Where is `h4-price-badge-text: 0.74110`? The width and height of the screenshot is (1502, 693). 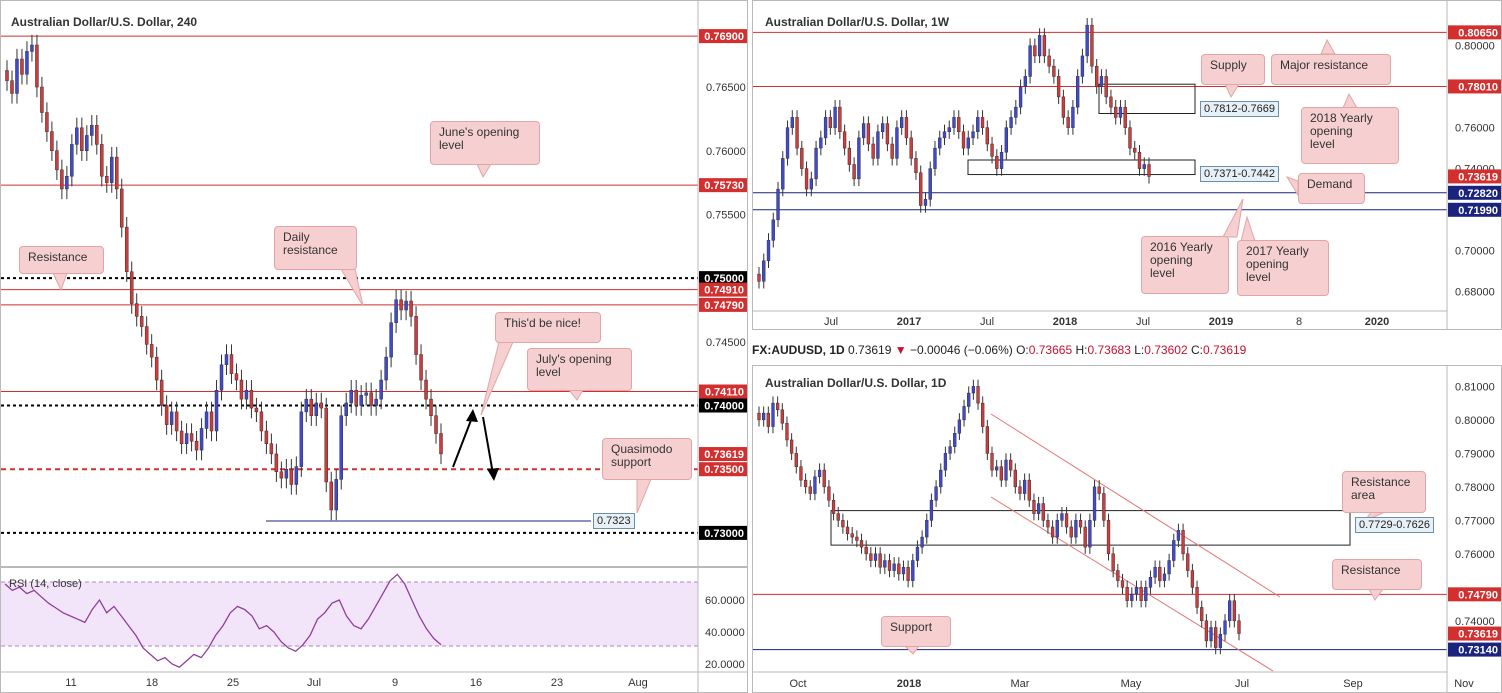
h4-price-badge-text: 0.74110 is located at coordinates (724, 393).